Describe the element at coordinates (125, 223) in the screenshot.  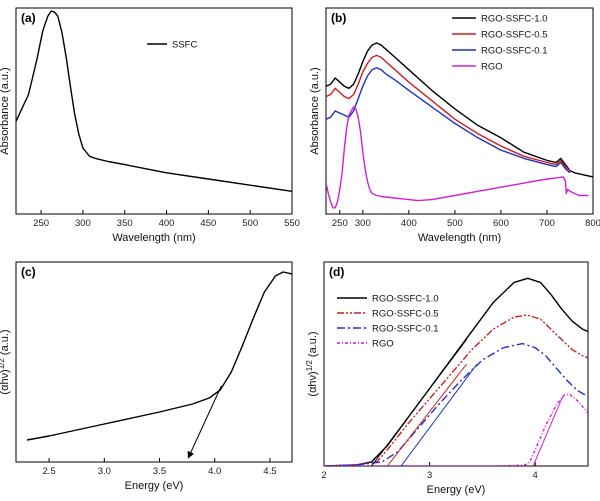
I see `panel-a-xtick-label: 350` at that location.